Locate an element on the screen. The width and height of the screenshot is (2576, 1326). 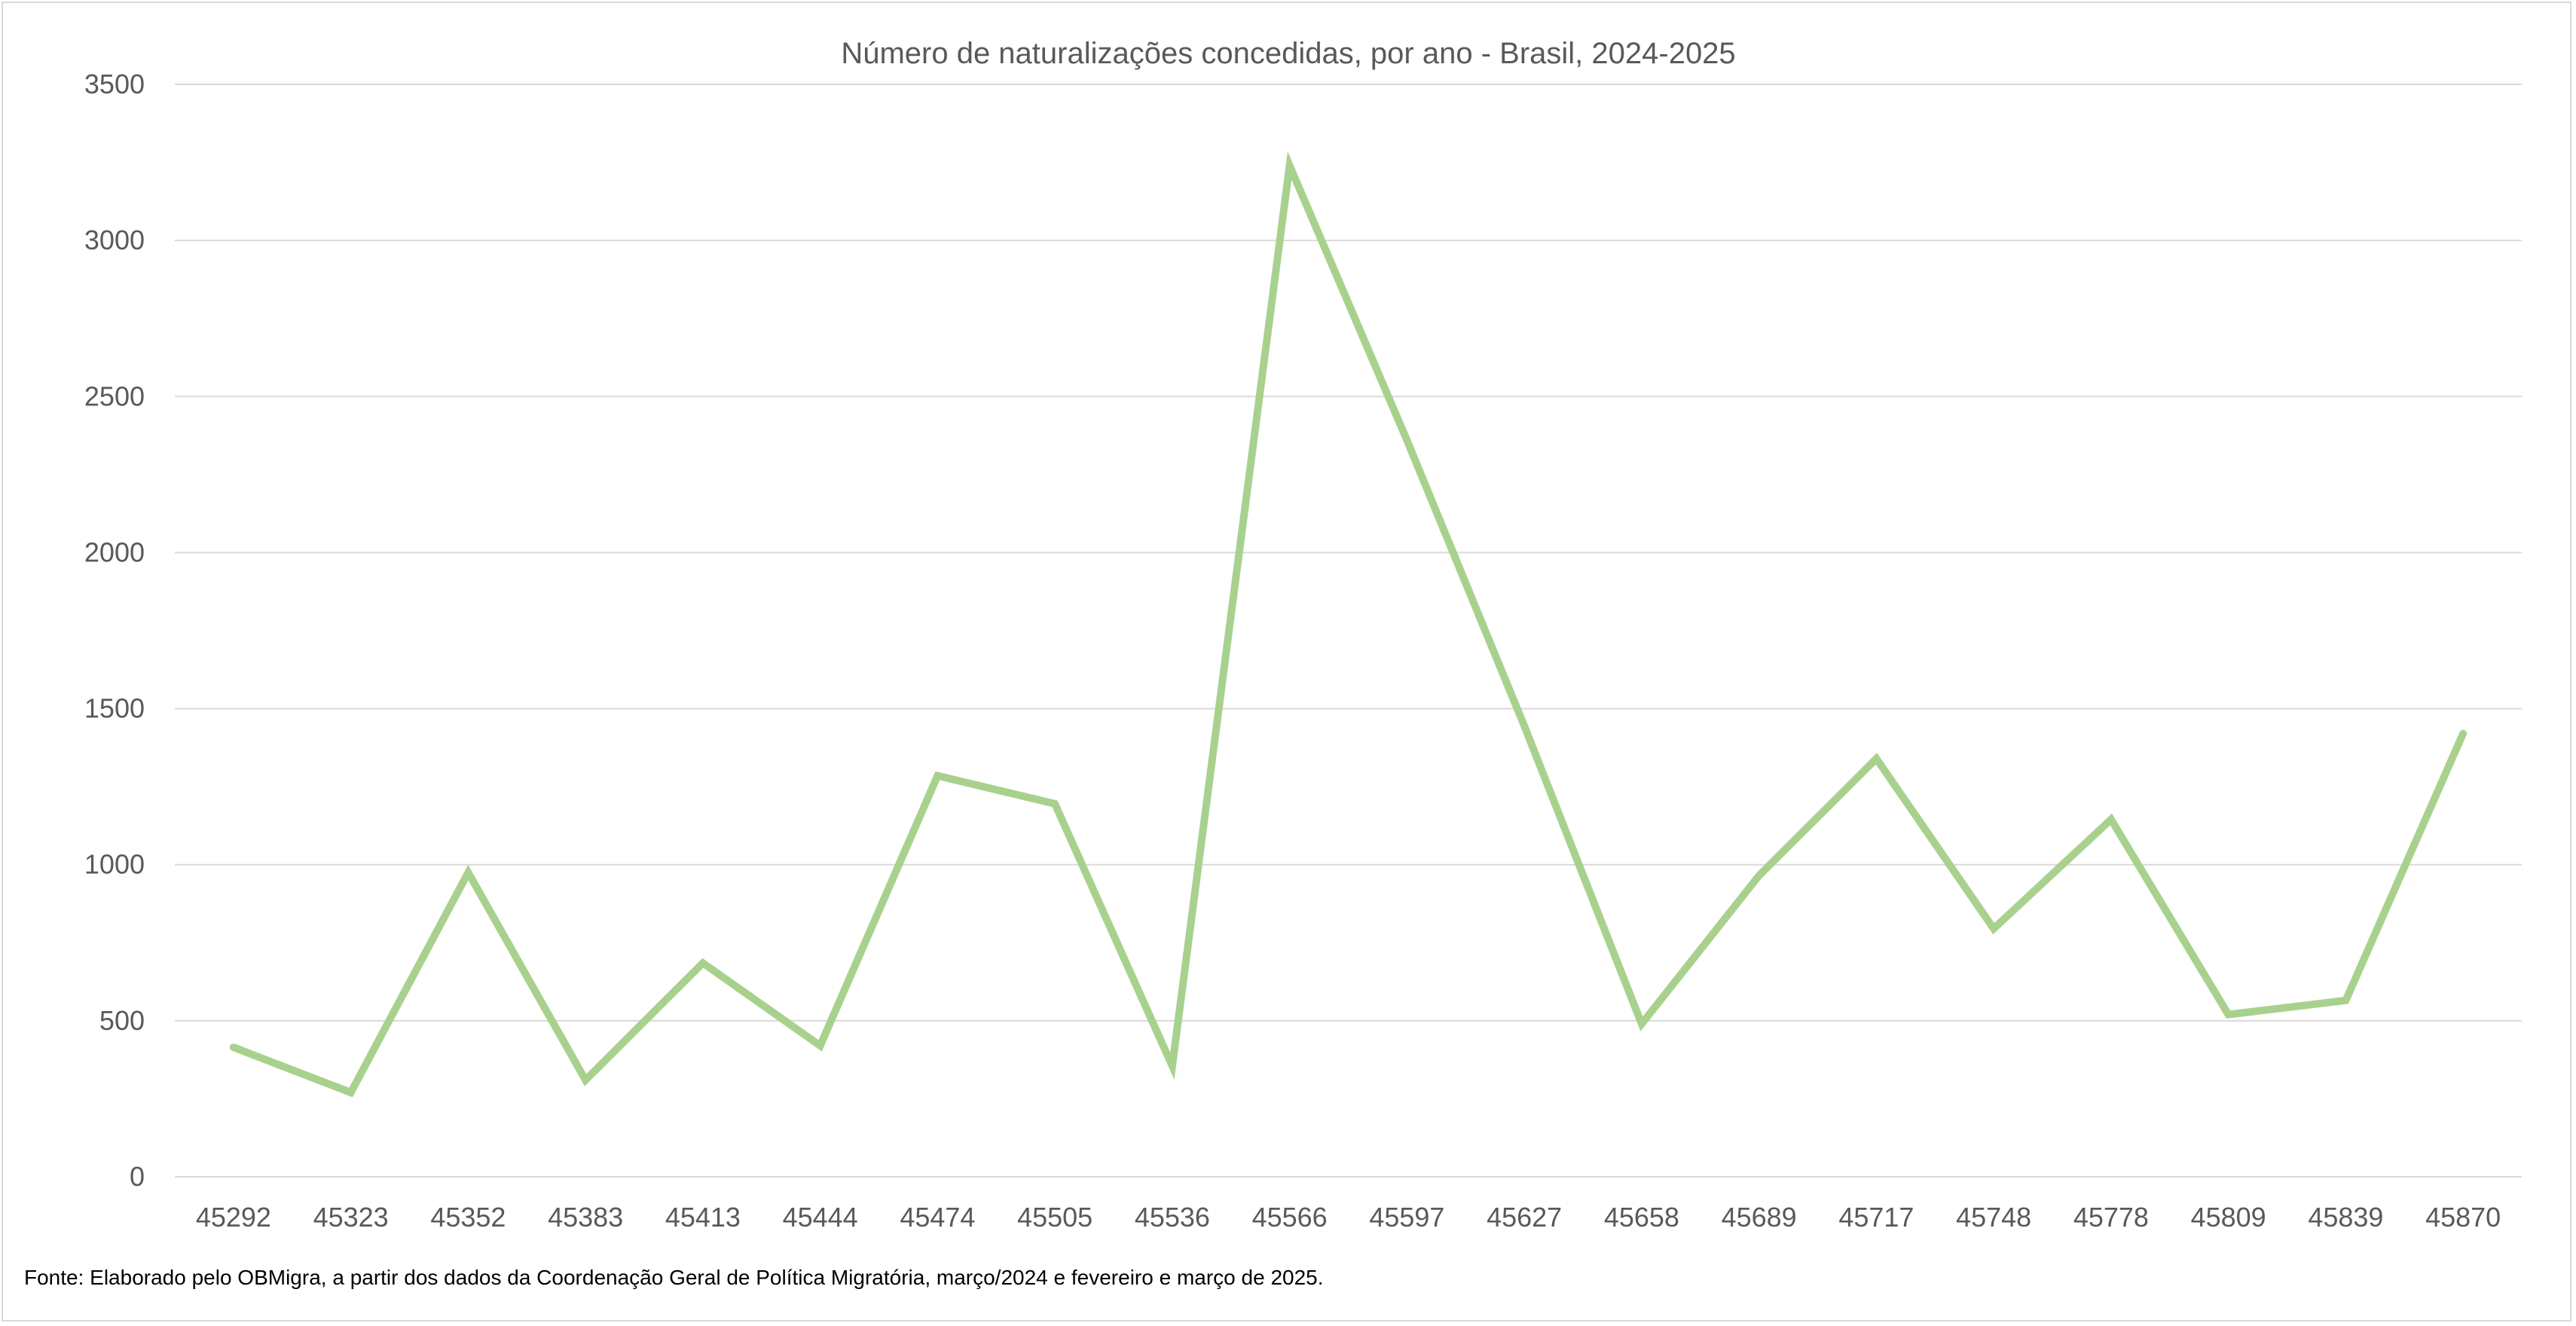
y-tick-label: 3500 is located at coordinates (114, 84).